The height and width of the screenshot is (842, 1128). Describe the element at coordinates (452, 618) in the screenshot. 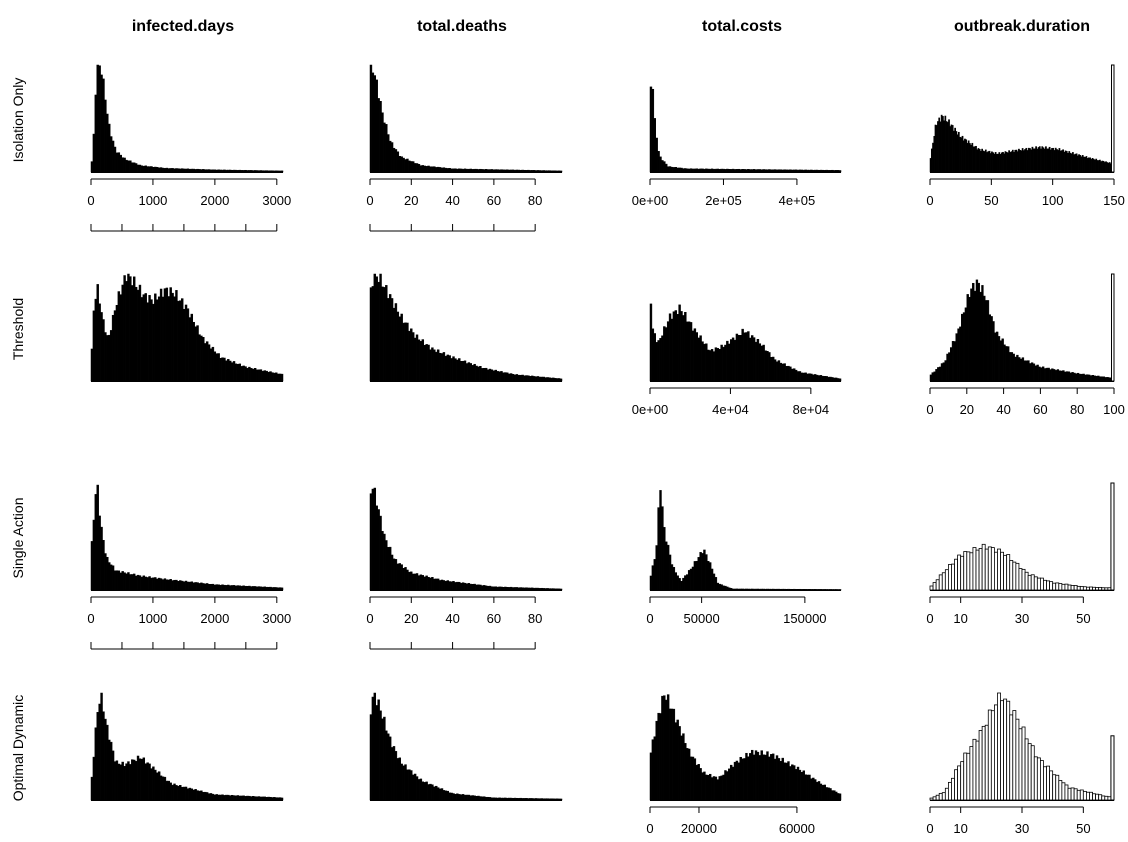

I see `x-tick-label: 40` at that location.